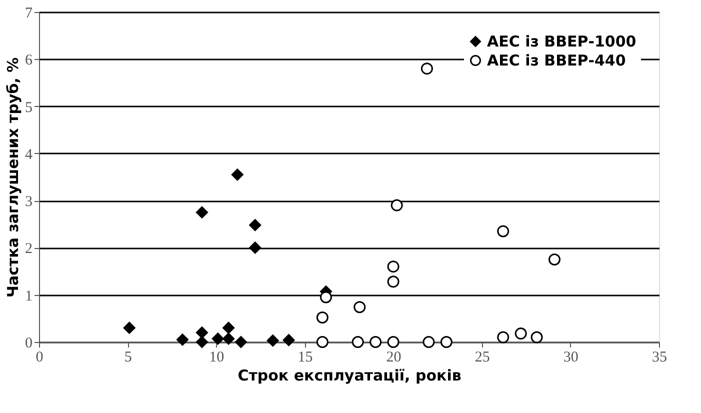  What do you see at coordinates (29, 14) in the screenshot?
I see `y-tick-label: 7` at bounding box center [29, 14].